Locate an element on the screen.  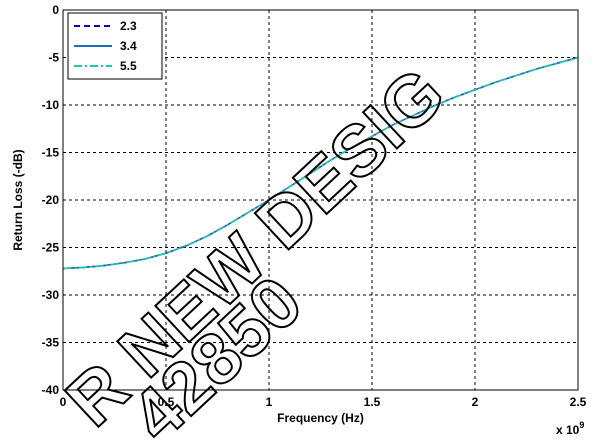
x-tick-label: 1 is located at coordinates (269, 402).